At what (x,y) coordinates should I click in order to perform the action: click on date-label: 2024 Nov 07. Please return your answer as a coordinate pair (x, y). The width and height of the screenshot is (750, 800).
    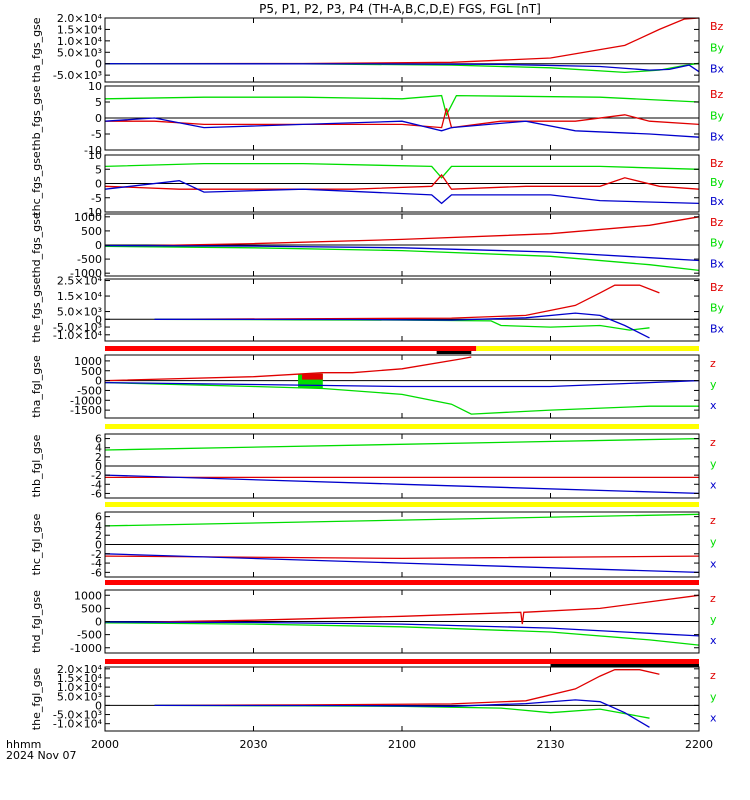
    Looking at the image, I should click on (41, 755).